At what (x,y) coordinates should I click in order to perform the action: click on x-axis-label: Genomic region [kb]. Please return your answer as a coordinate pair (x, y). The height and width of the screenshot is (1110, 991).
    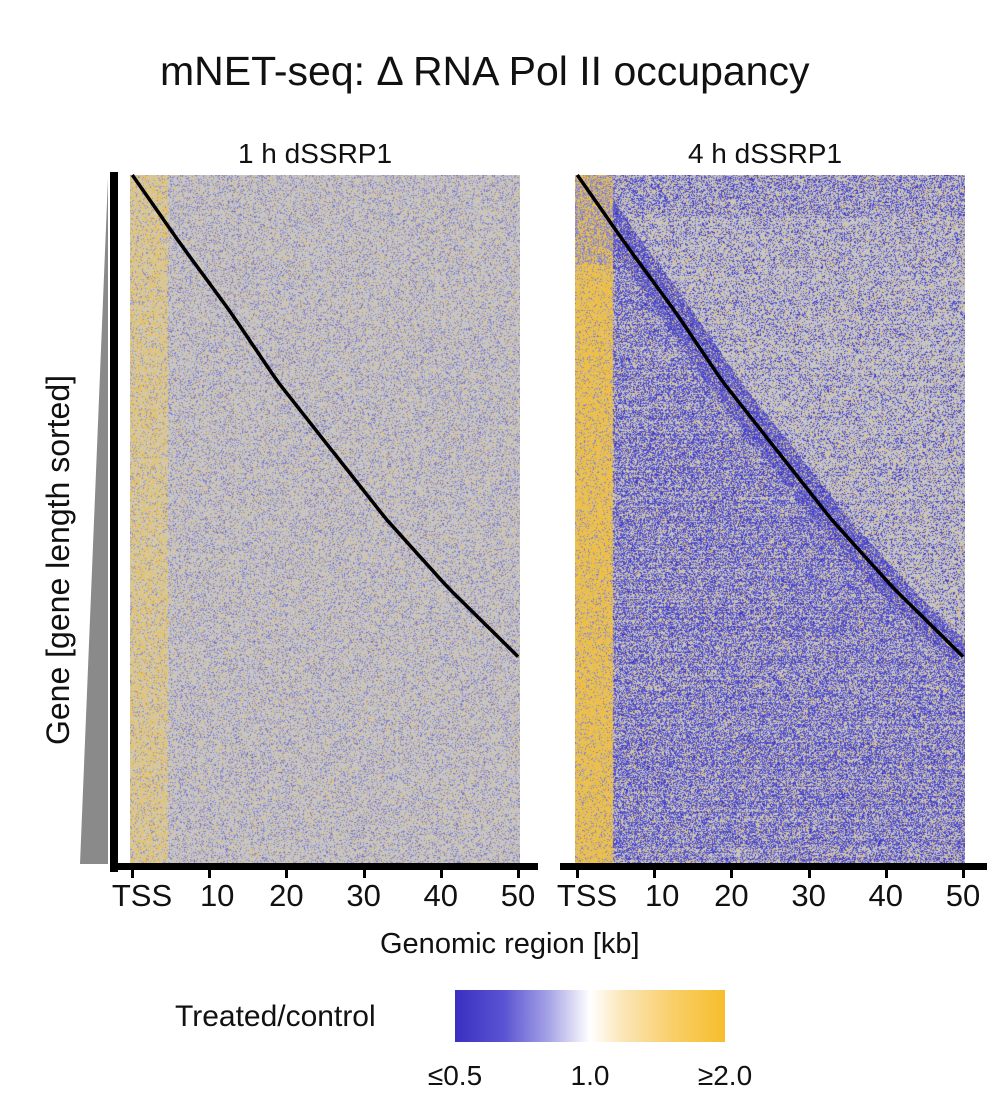
    Looking at the image, I should click on (510, 944).